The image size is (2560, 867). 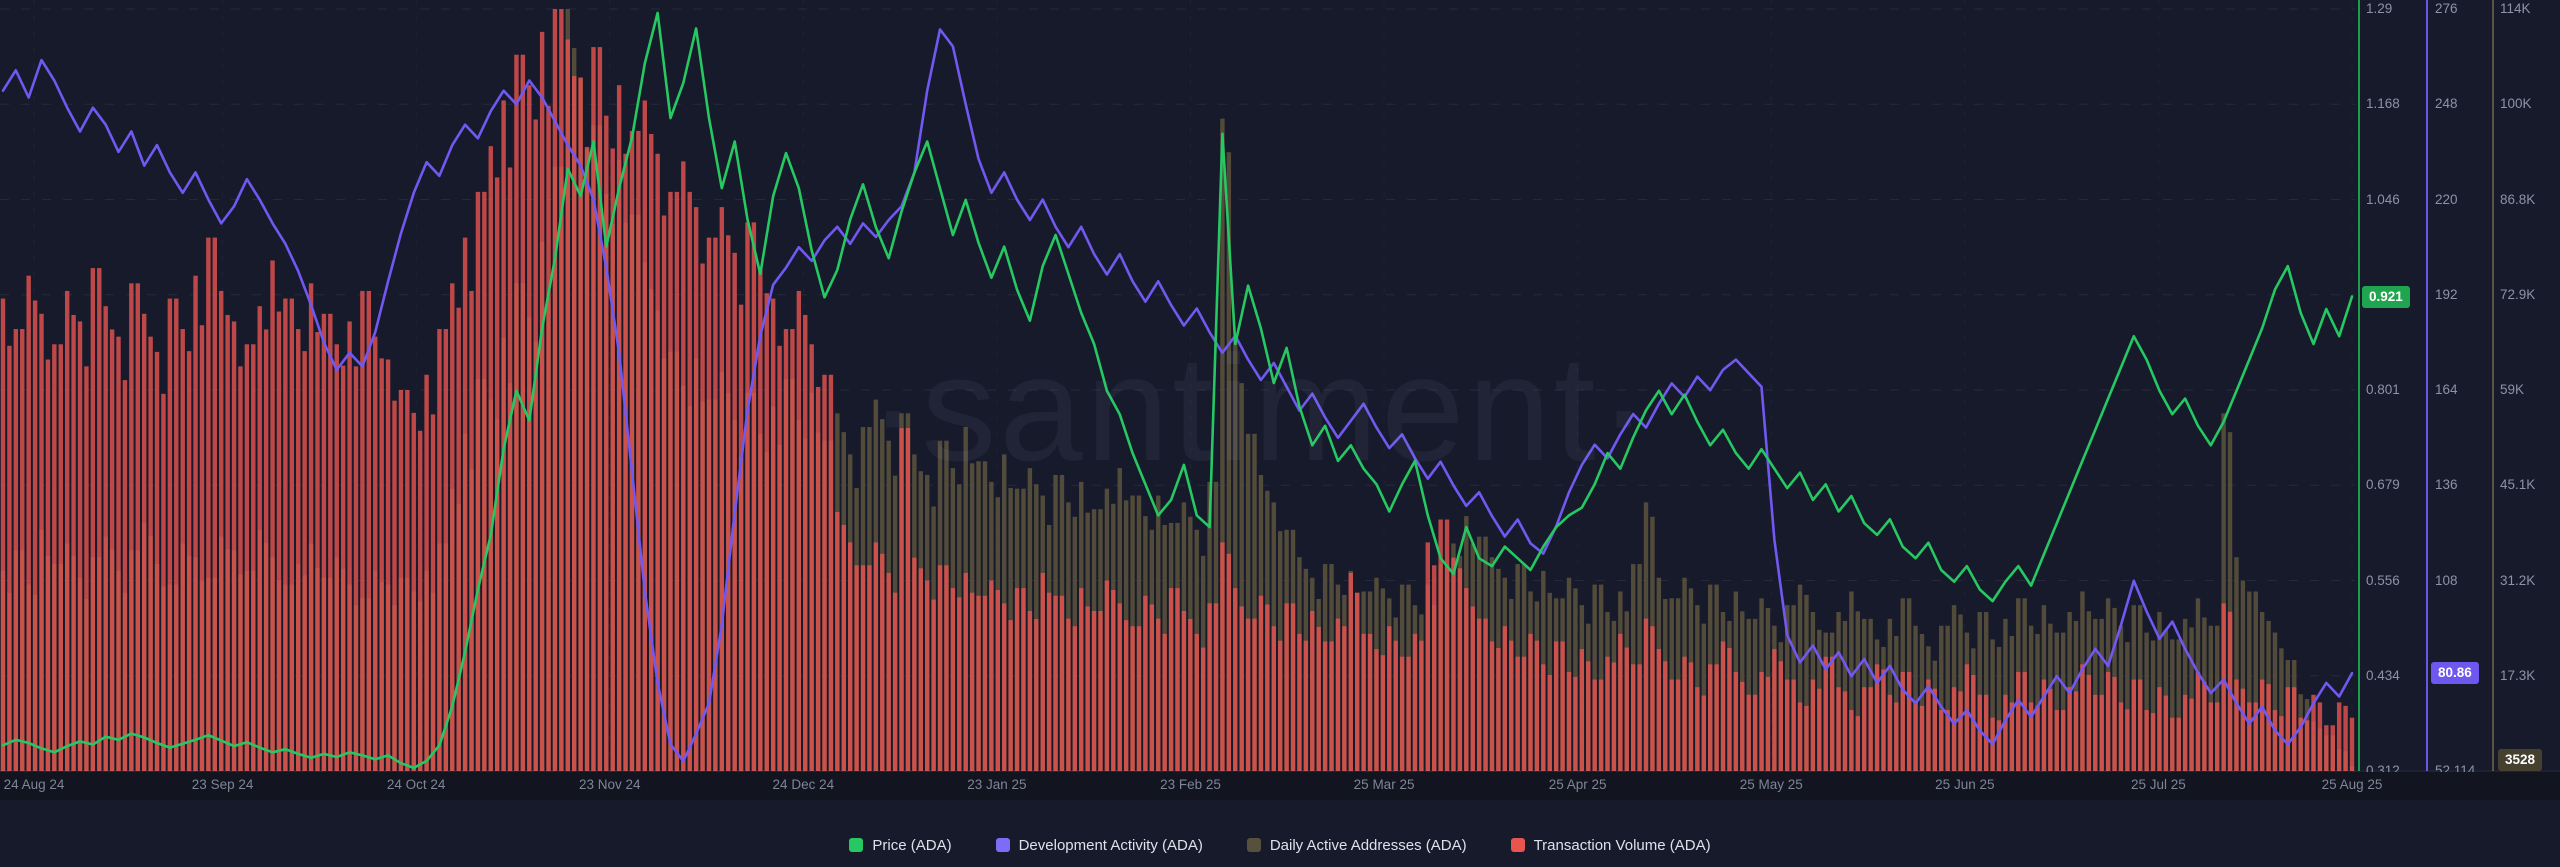 I want to click on daa-axis-tick: 86.8K, so click(x=2518, y=199).